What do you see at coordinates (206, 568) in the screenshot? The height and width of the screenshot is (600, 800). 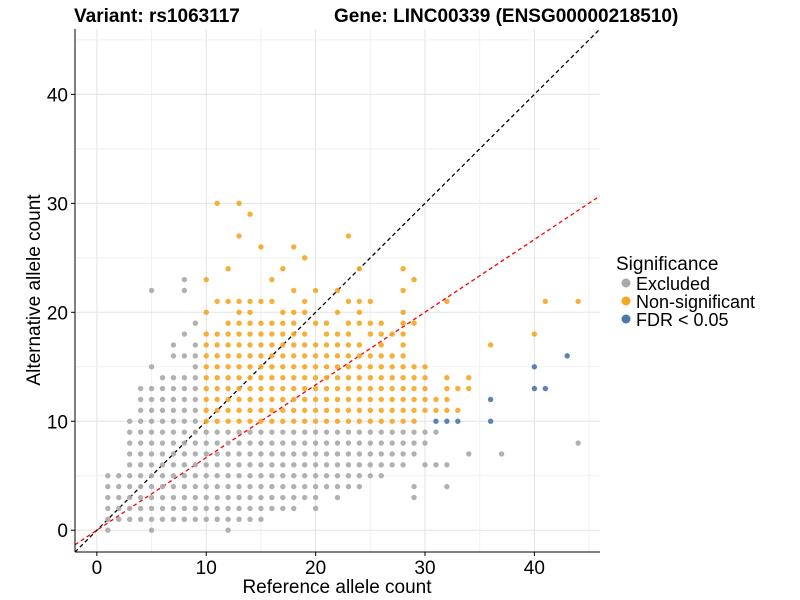 I see `x-tick-label: 10` at bounding box center [206, 568].